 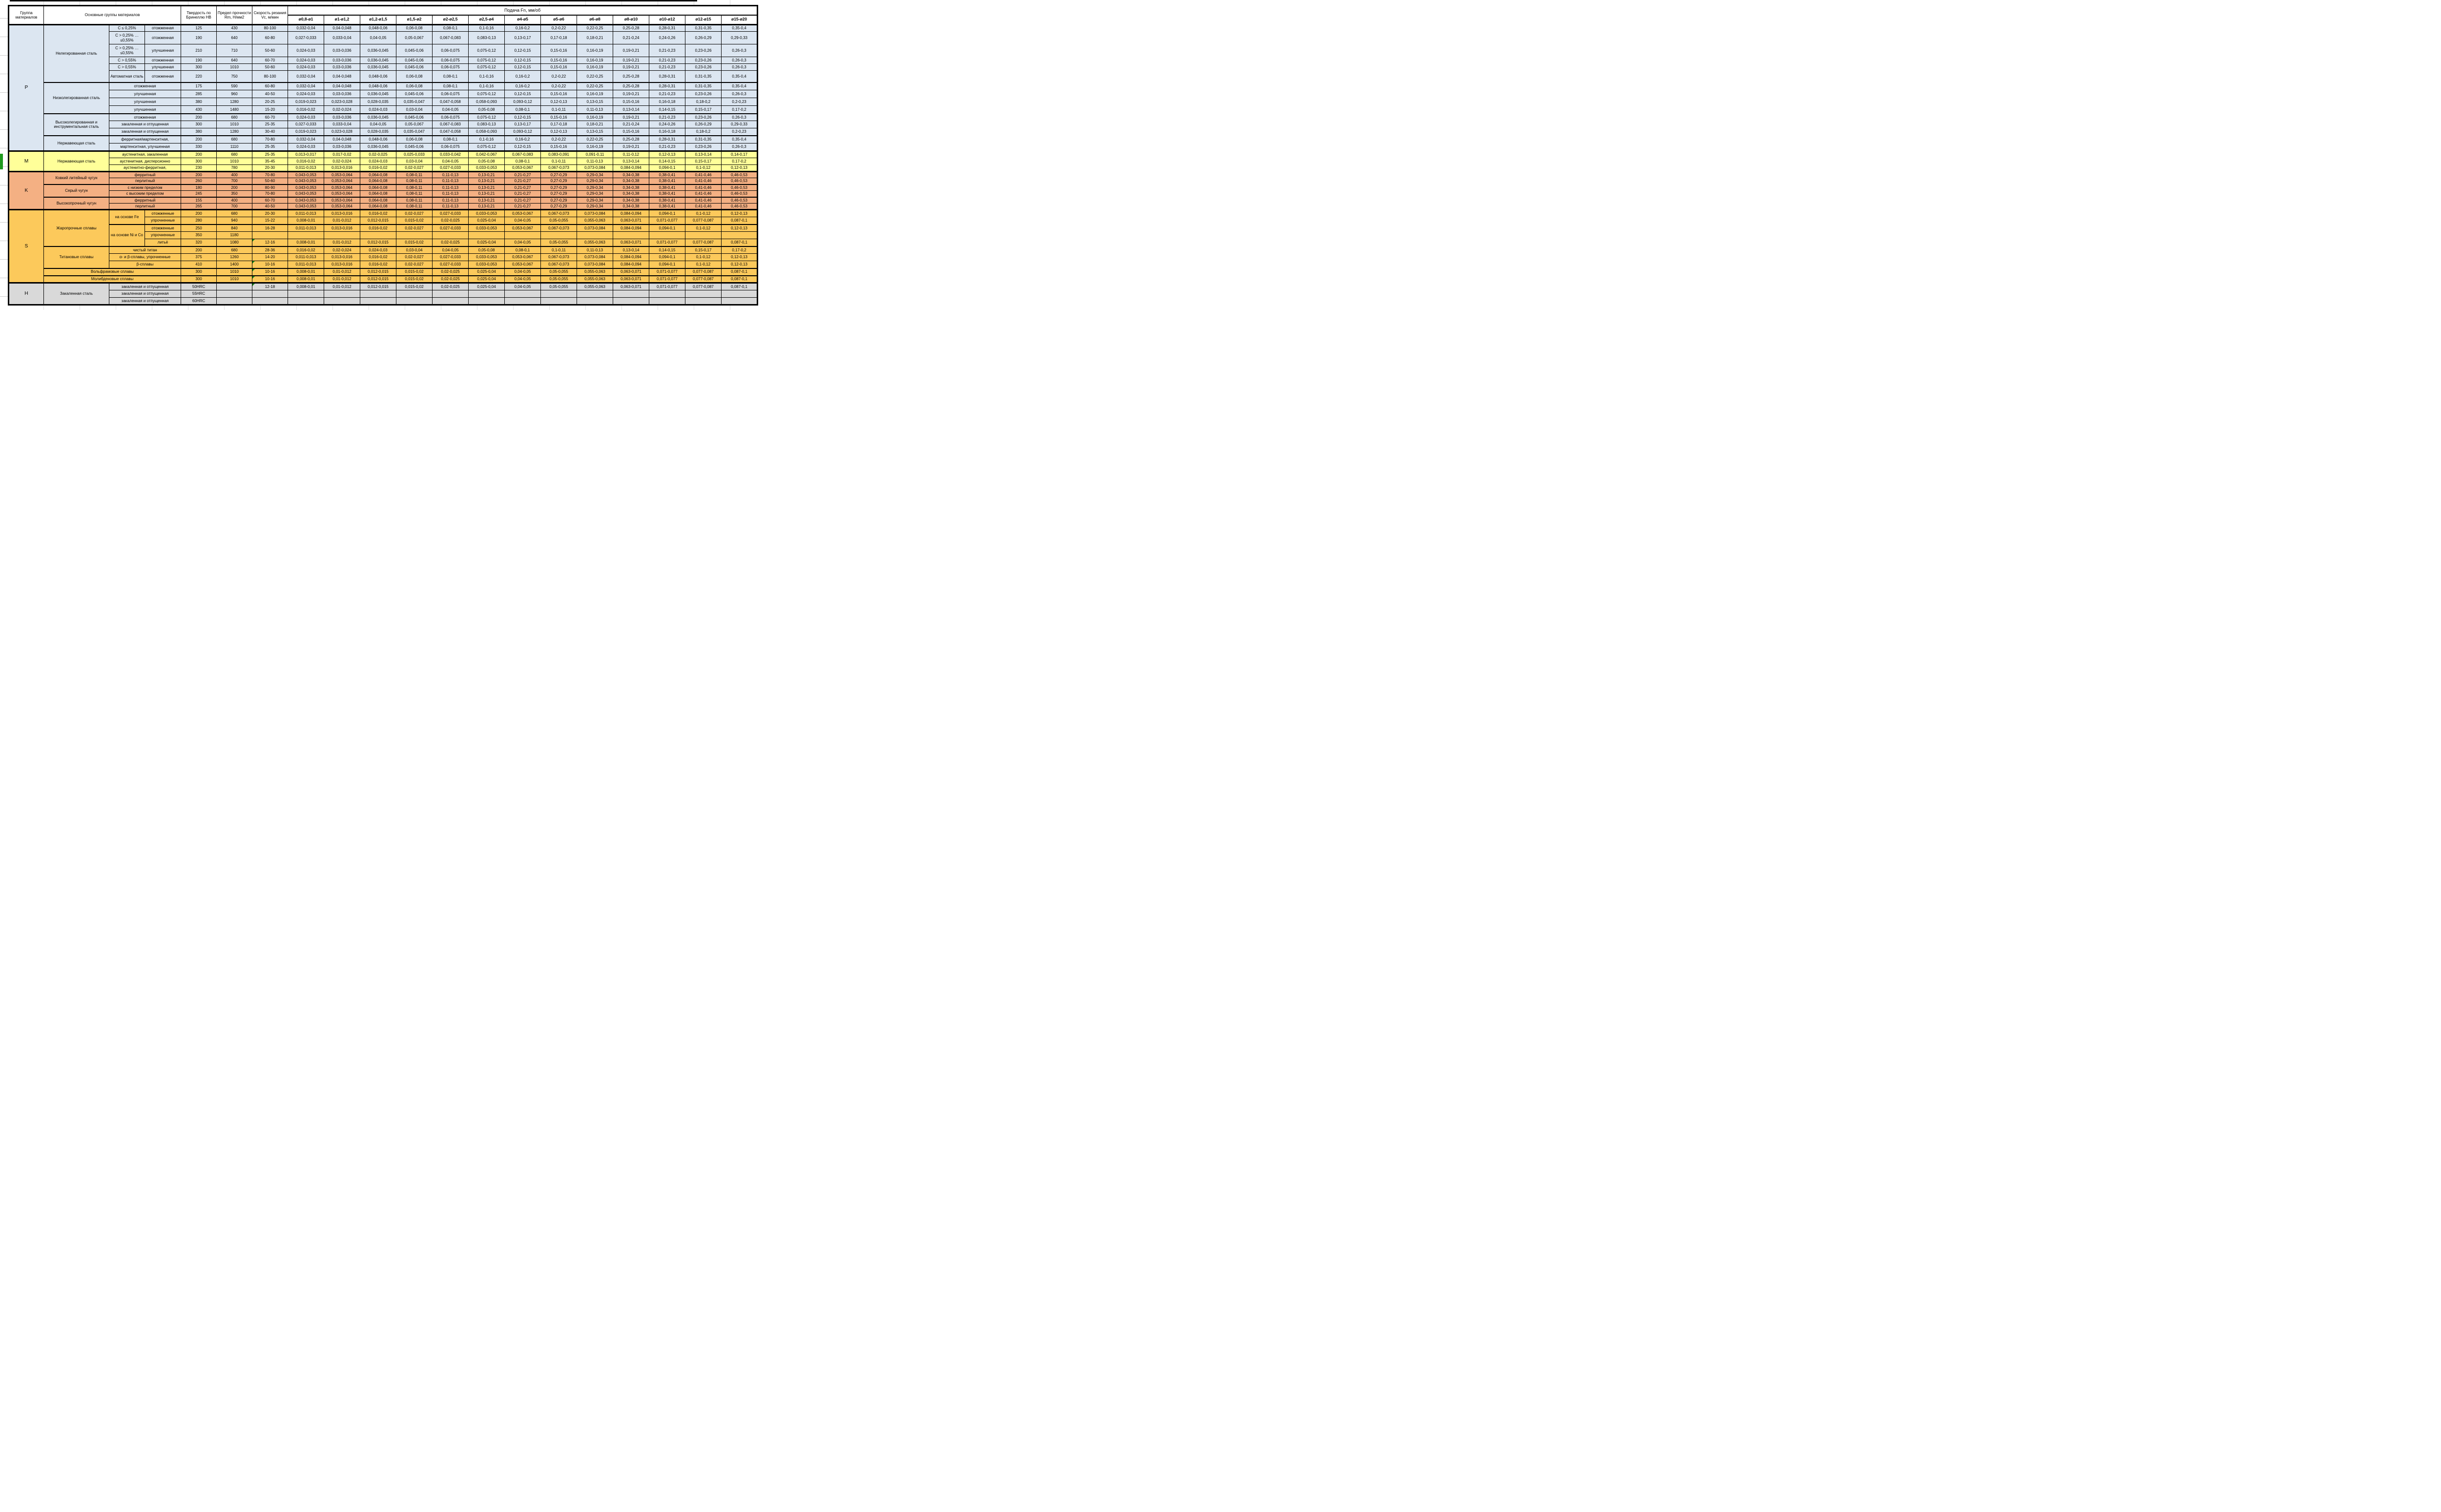 What do you see at coordinates (235, 109) in the screenshot?
I see `rm-cell: 1480` at bounding box center [235, 109].